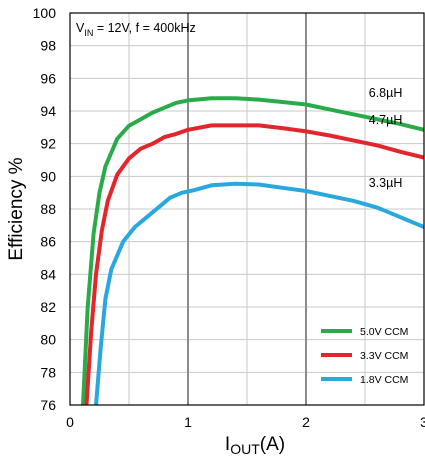  I want to click on legend: 5.0V CCM 3.3V CCM 1.8V CCM, so click(364, 356).